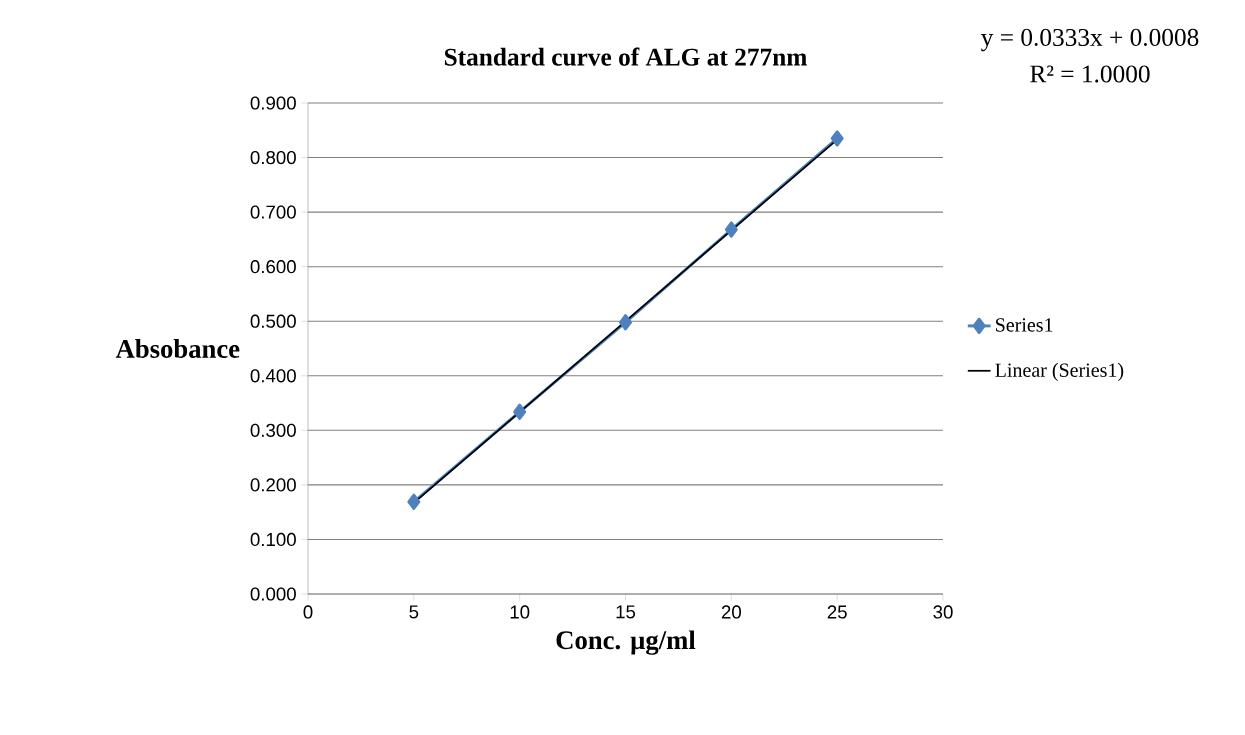 The height and width of the screenshot is (735, 1245). Describe the element at coordinates (625, 56) in the screenshot. I see `chart-title: Standard curve of ALG at 277nm` at that location.